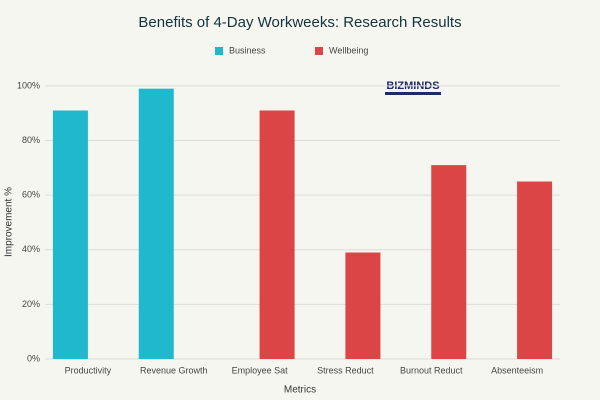  I want to click on legend-label: Wellbeing, so click(348, 50).